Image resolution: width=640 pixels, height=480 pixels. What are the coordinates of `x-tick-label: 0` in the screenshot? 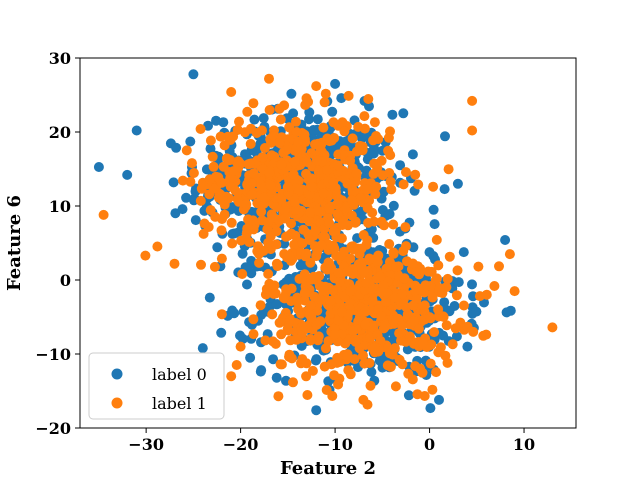 It's located at (429, 444).